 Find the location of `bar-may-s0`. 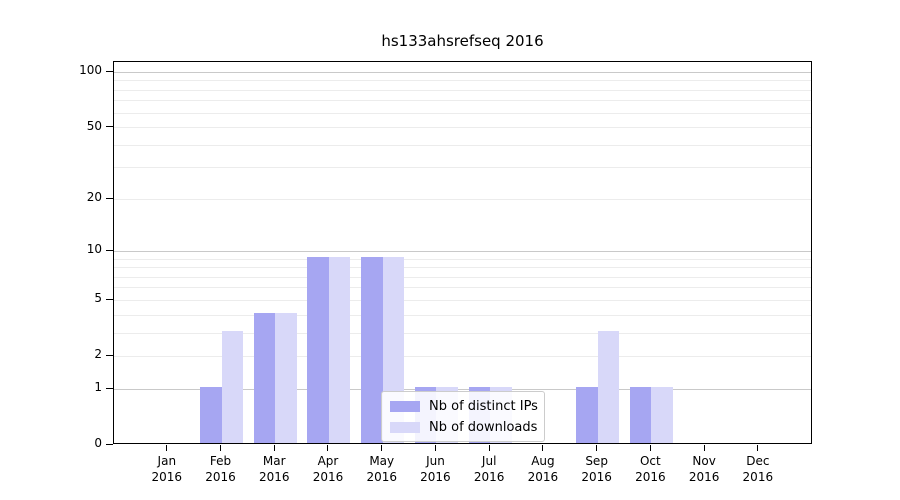

bar-may-s0 is located at coordinates (372, 350).